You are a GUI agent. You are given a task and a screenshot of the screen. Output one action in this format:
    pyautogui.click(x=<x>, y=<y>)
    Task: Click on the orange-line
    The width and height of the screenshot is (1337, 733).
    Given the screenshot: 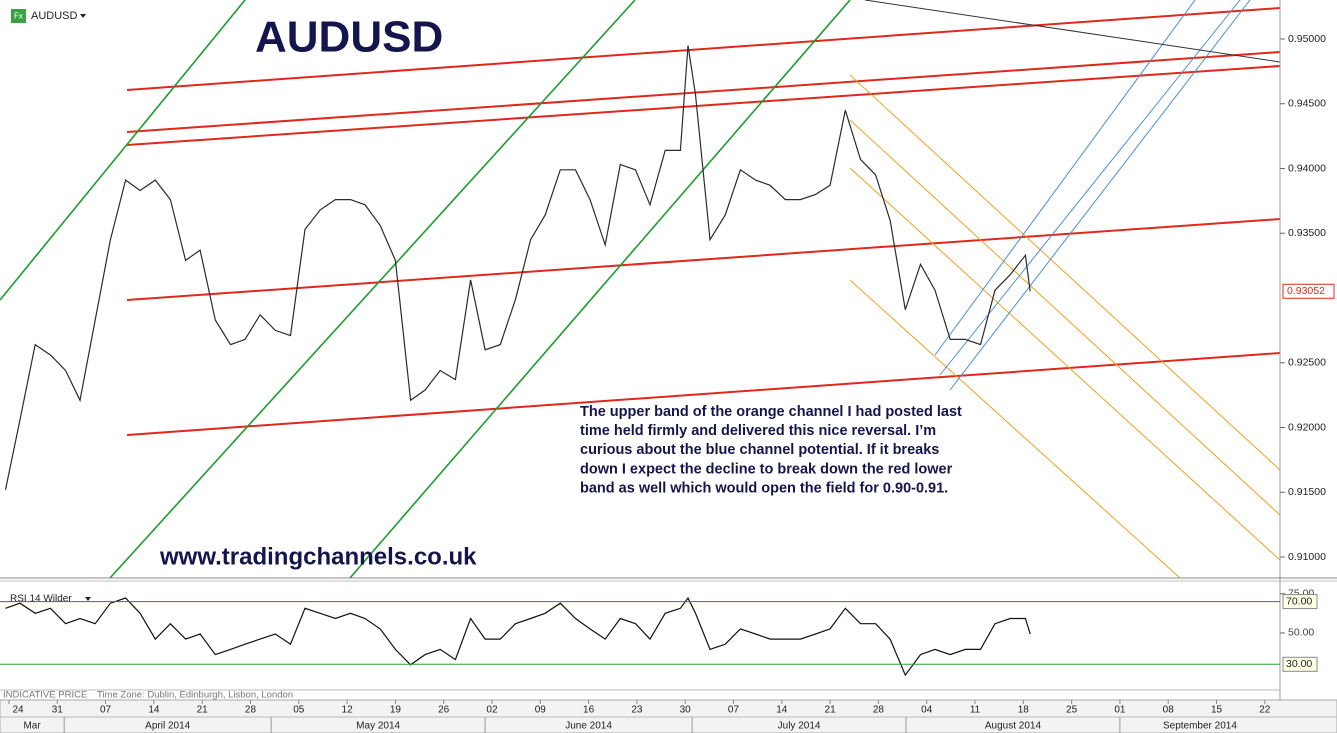 What is the action you would take?
    pyautogui.click(x=1015, y=429)
    